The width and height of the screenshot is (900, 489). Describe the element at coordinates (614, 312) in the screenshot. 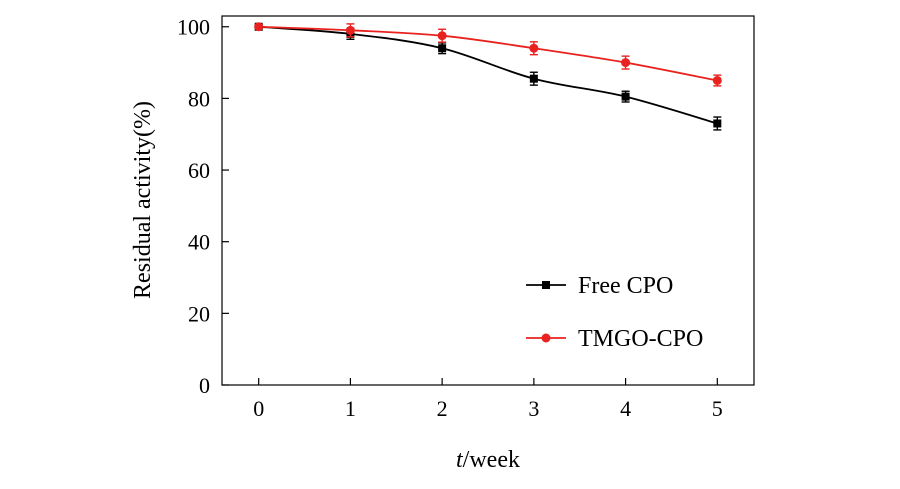

I see `legend: Free CPO TMGO-CPO` at that location.